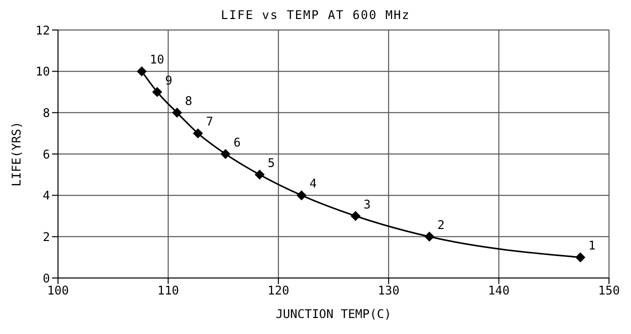 The image size is (631, 334). Describe the element at coordinates (316, 16) in the screenshot. I see `chart-title: LIFE vs TEMP AT 600 MHz` at that location.